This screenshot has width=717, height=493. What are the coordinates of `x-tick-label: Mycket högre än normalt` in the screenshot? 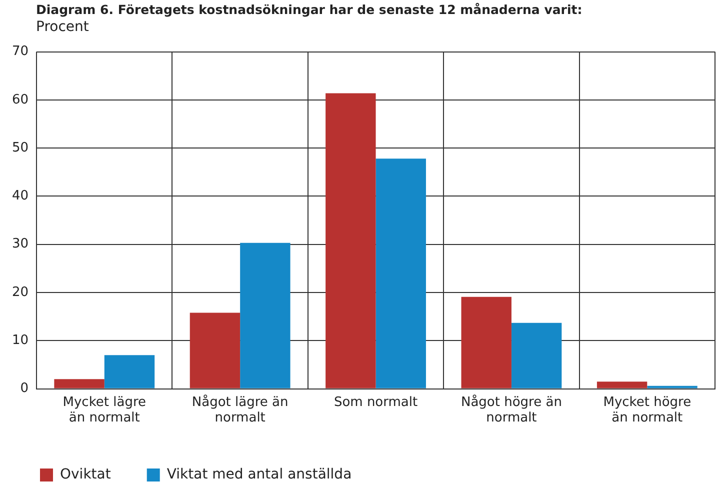 It's located at (647, 410).